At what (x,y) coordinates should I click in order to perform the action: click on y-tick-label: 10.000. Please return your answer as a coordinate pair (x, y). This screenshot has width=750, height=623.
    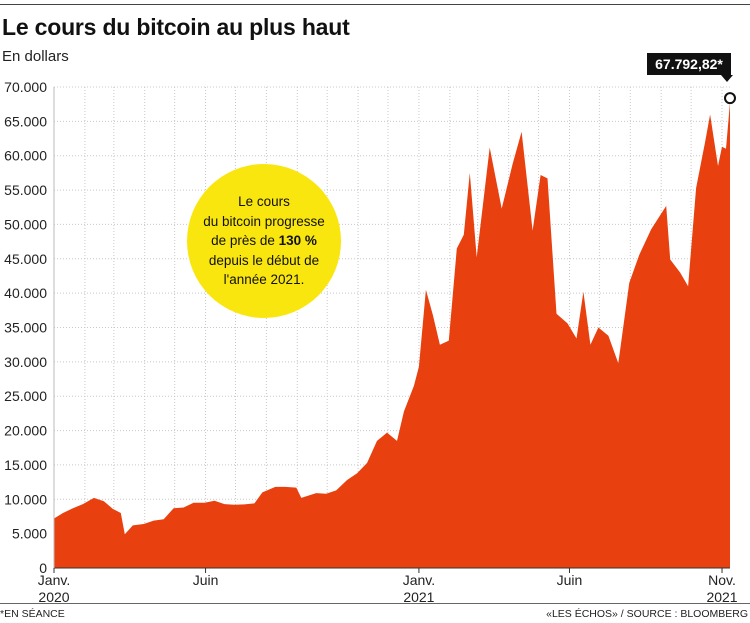
    Looking at the image, I should click on (25, 499).